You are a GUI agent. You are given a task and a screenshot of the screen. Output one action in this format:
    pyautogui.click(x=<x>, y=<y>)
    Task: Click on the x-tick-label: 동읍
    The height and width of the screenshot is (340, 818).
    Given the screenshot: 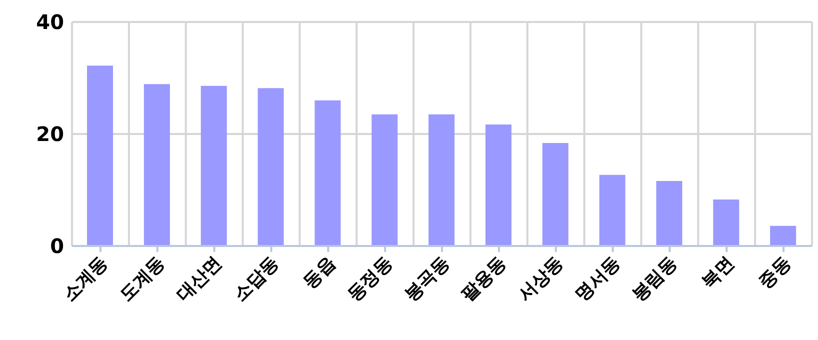 What is the action you would take?
    pyautogui.click(x=319, y=272)
    